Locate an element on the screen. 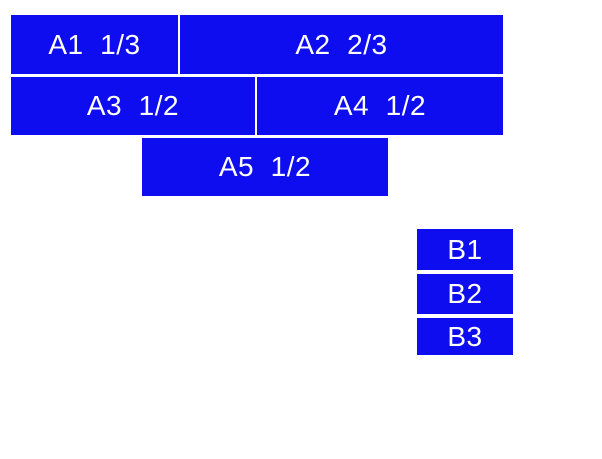 The height and width of the screenshot is (459, 602). block-a1: A1 1/3 is located at coordinates (94, 44).